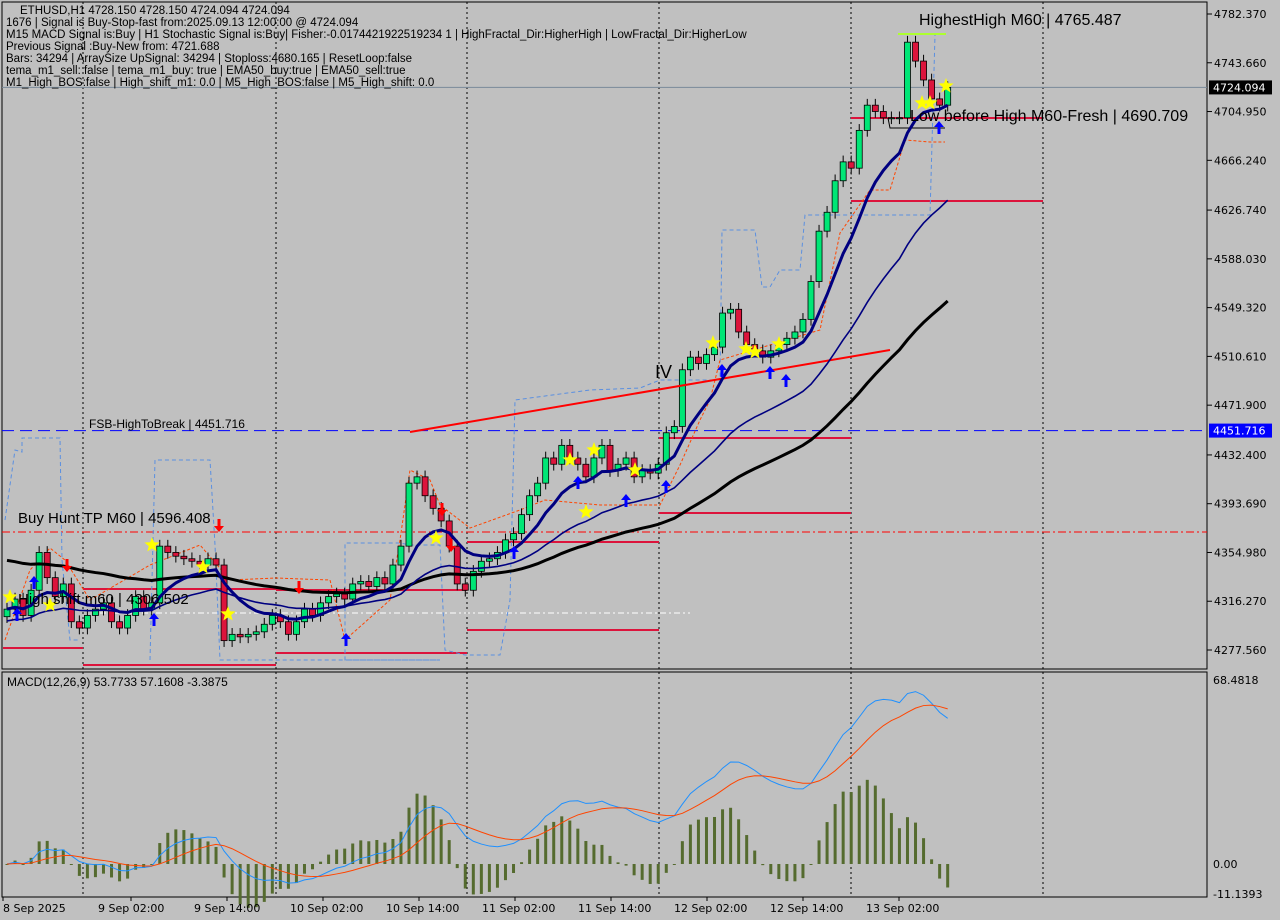 The width and height of the screenshot is (1280, 920). What do you see at coordinates (113, 47) in the screenshot?
I see `info-line: Previous Signal :Buy-New from: 4721.688` at bounding box center [113, 47].